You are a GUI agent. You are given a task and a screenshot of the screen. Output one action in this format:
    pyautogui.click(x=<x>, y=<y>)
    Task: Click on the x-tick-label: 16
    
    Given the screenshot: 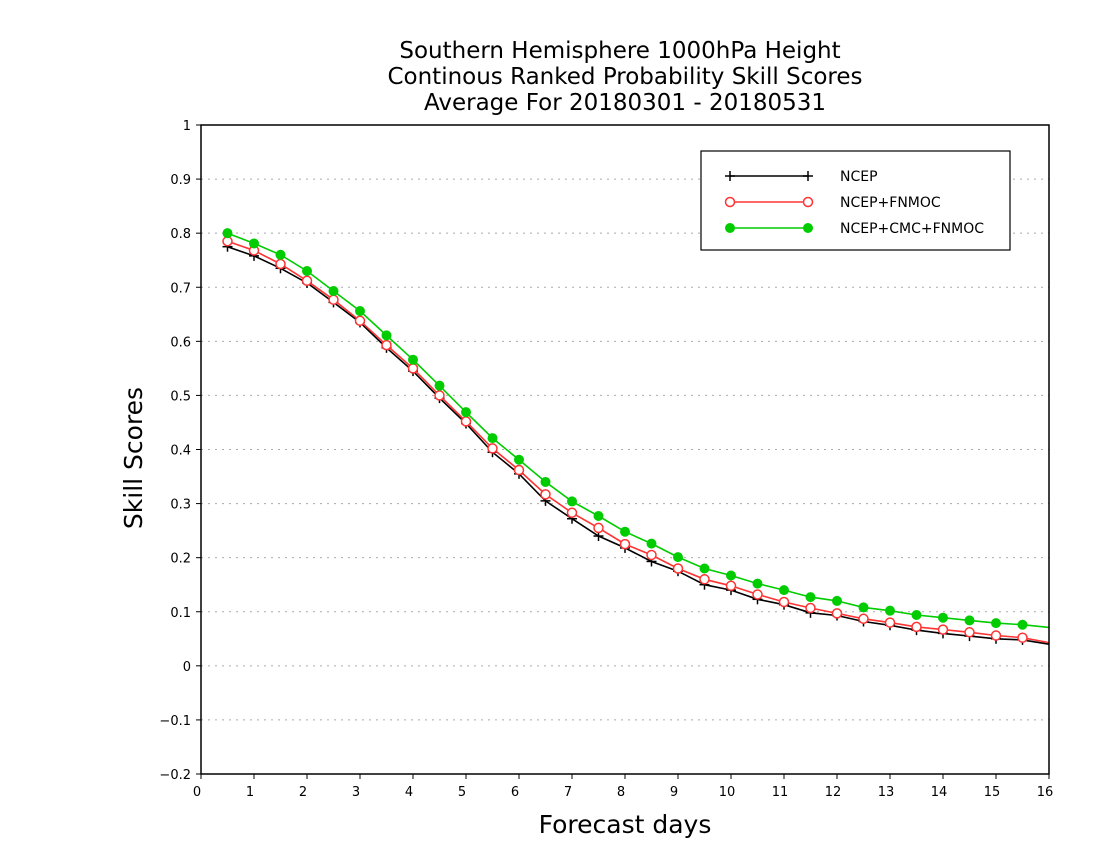 What is the action you would take?
    pyautogui.click(x=1045, y=792)
    